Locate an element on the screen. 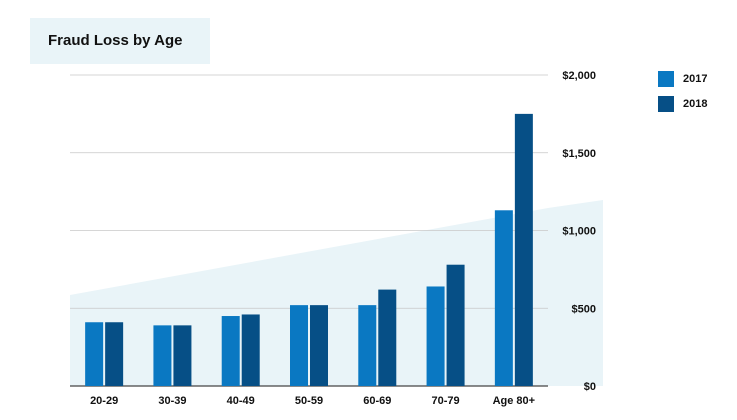 This screenshot has width=737, height=420. x-axis-labels: 20-29 30-39 40-49 50-59 60-69 70-79 Age 80+ is located at coordinates (312, 401).